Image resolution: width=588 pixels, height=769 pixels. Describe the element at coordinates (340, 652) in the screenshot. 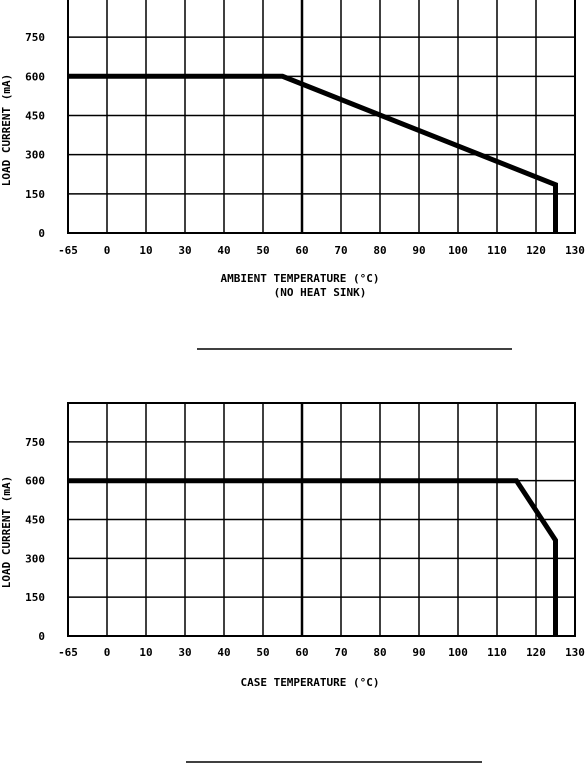

I see `chart-2-x-tick-label: 70` at that location.